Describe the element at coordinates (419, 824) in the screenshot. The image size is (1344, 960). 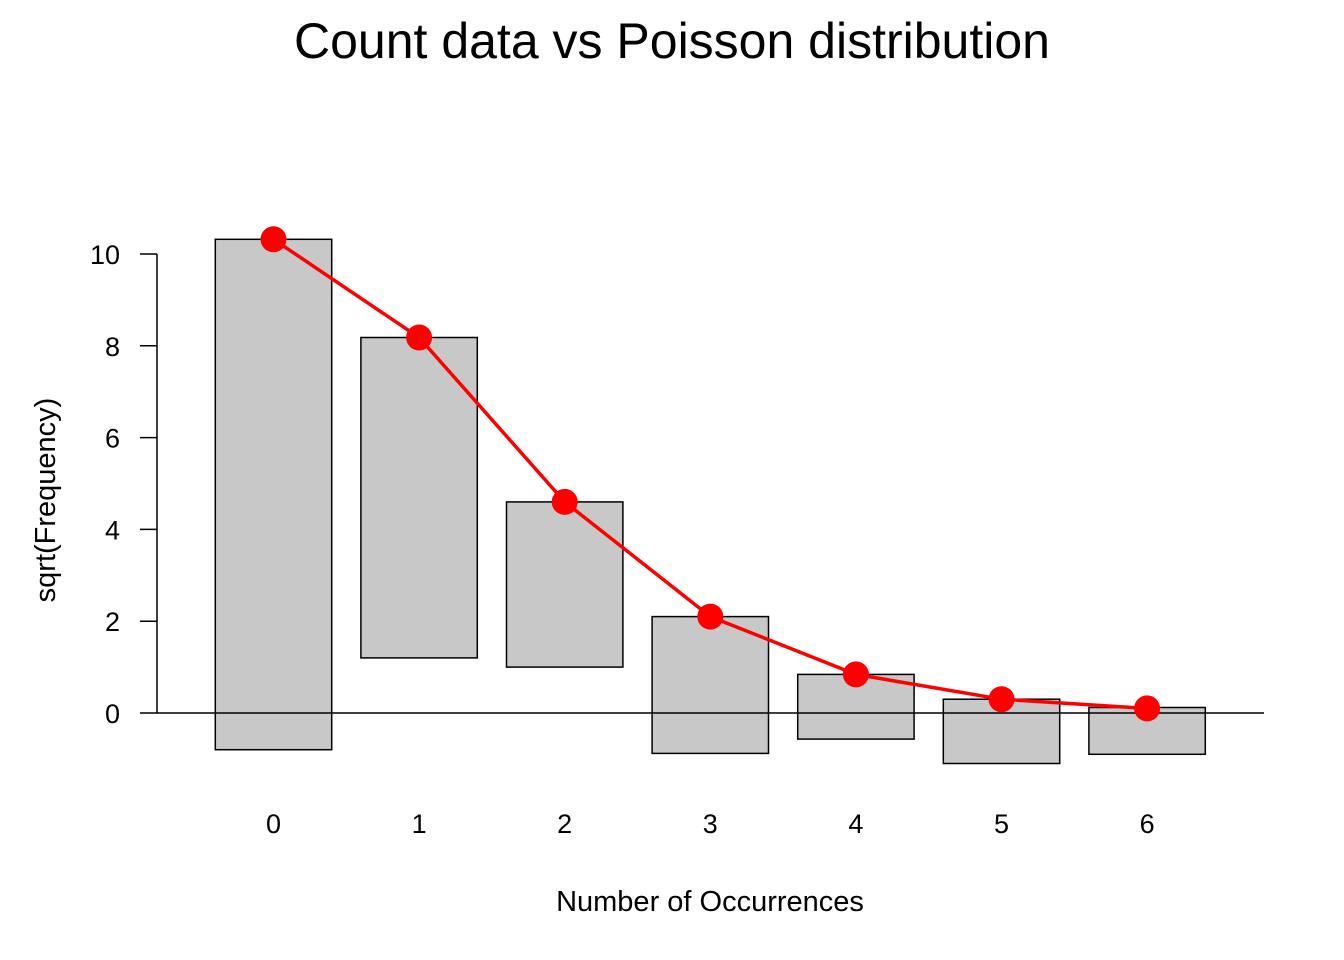
I see `x-tick-label: 1` at that location.